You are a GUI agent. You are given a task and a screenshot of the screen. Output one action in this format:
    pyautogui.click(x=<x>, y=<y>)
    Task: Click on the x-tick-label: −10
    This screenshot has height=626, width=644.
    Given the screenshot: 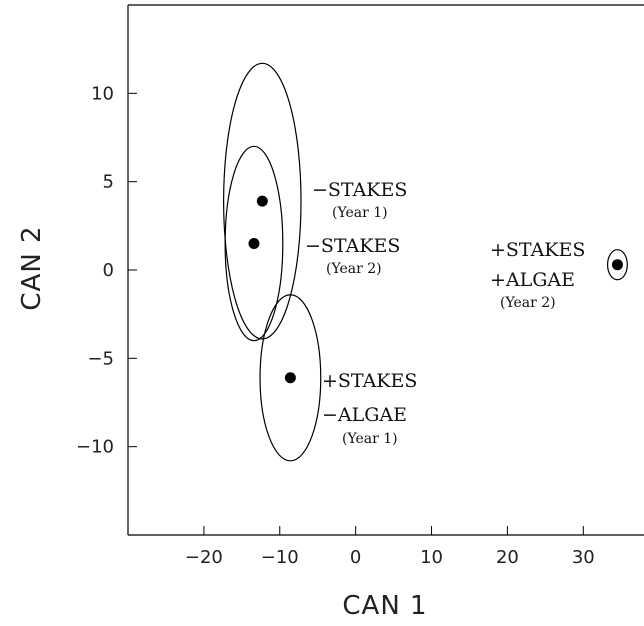 What is the action you would take?
    pyautogui.click(x=280, y=557)
    